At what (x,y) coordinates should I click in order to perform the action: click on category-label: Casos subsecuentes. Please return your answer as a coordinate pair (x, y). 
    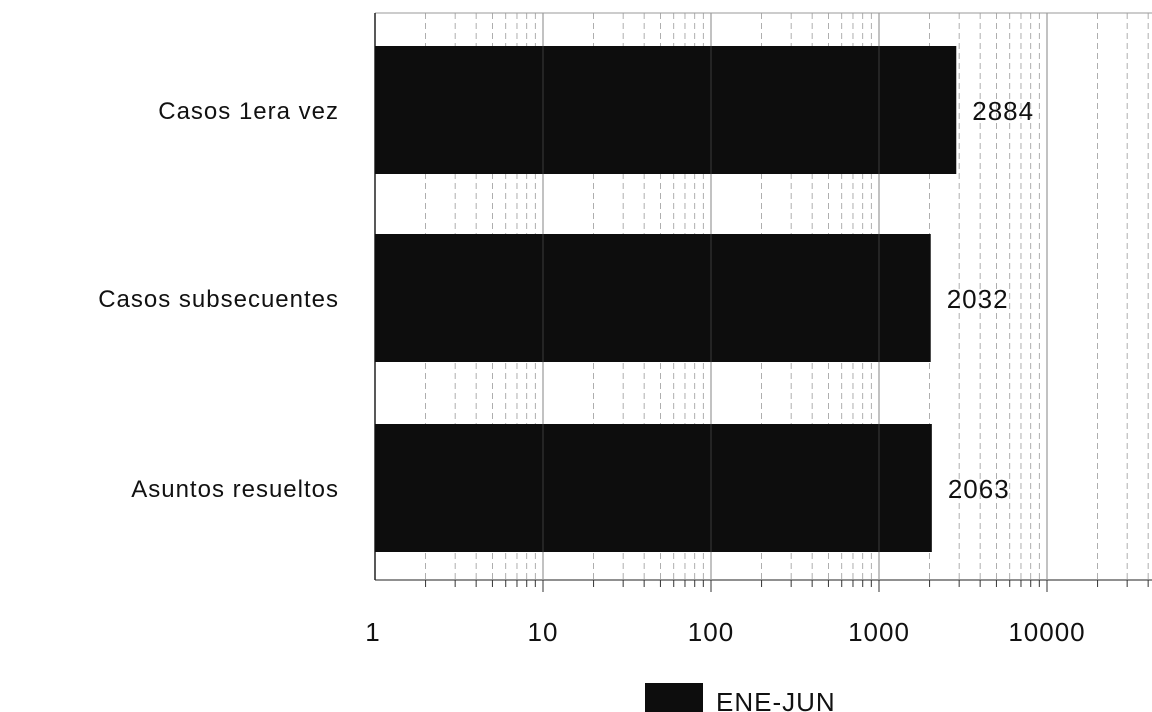
    Looking at the image, I should click on (218, 299).